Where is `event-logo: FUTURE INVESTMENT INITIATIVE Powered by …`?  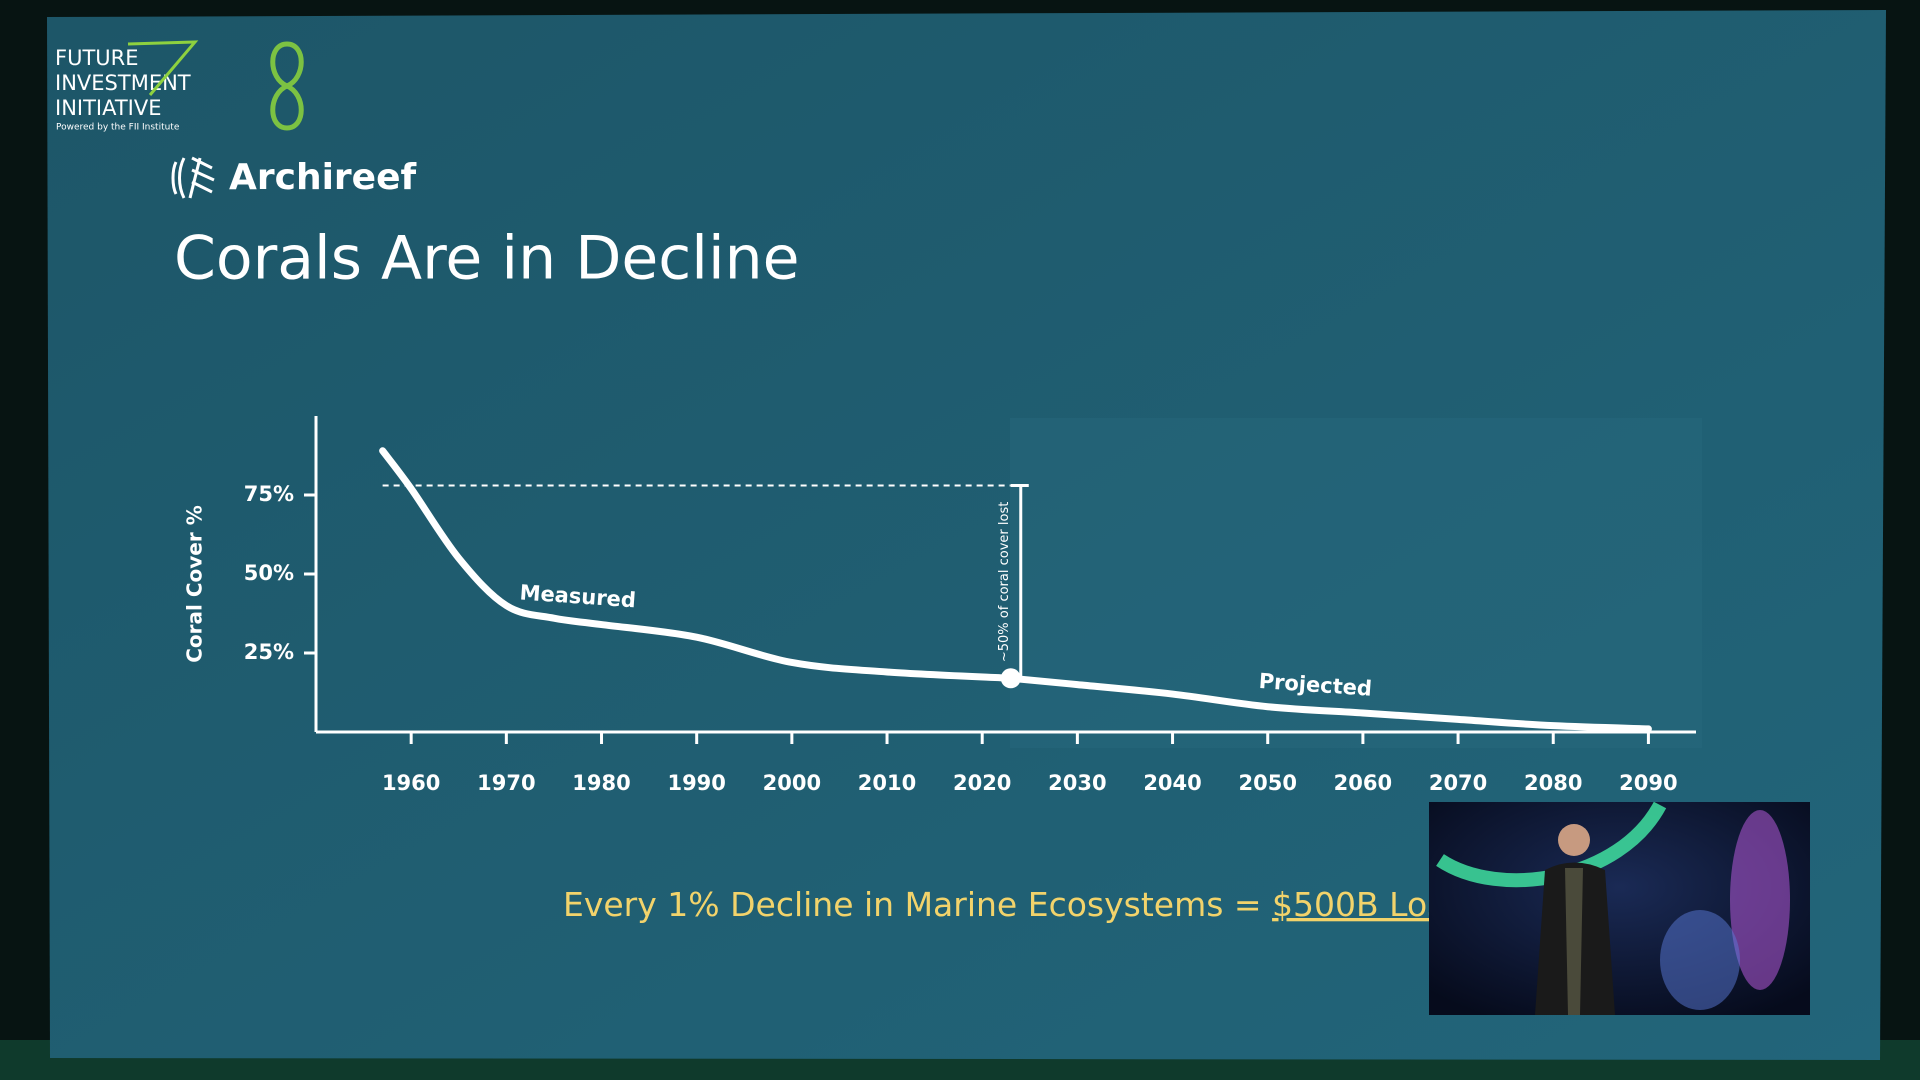
event-logo: FUTURE INVESTMENT INITIATIVE Powered by … is located at coordinates (179, 86).